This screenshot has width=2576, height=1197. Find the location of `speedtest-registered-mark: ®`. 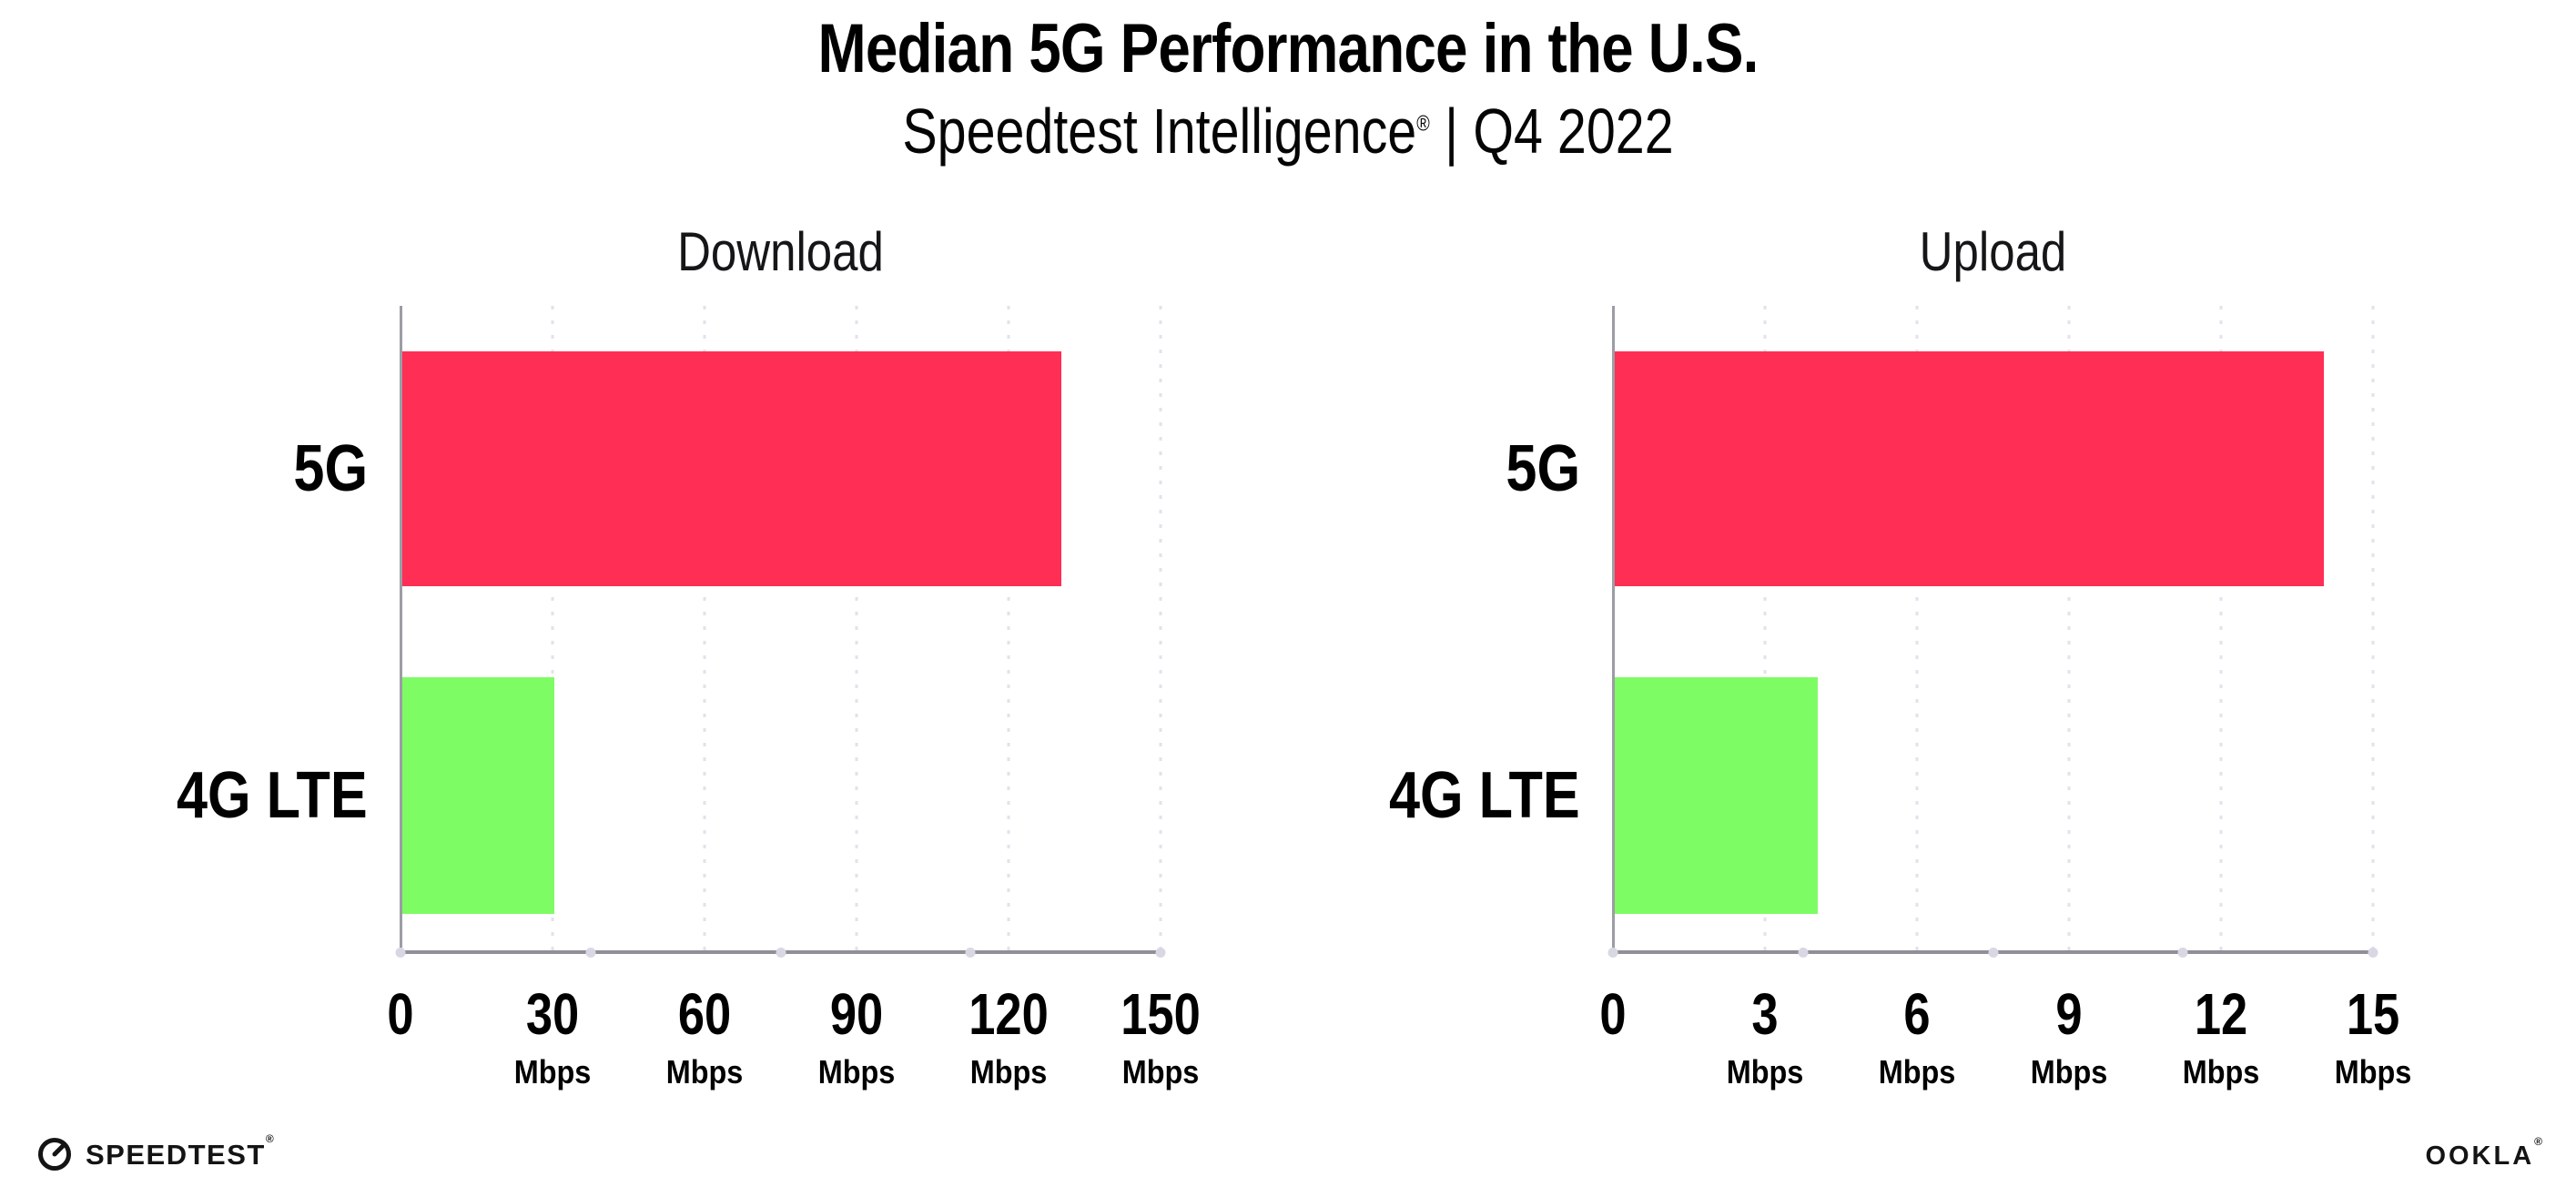

speedtest-registered-mark: ® is located at coordinates (270, 1138).